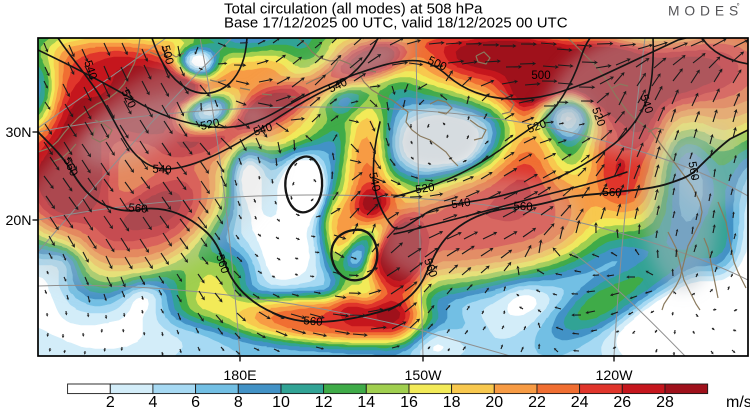 This screenshot has height=413, width=750. I want to click on svg-text: 20N, so click(18, 221).